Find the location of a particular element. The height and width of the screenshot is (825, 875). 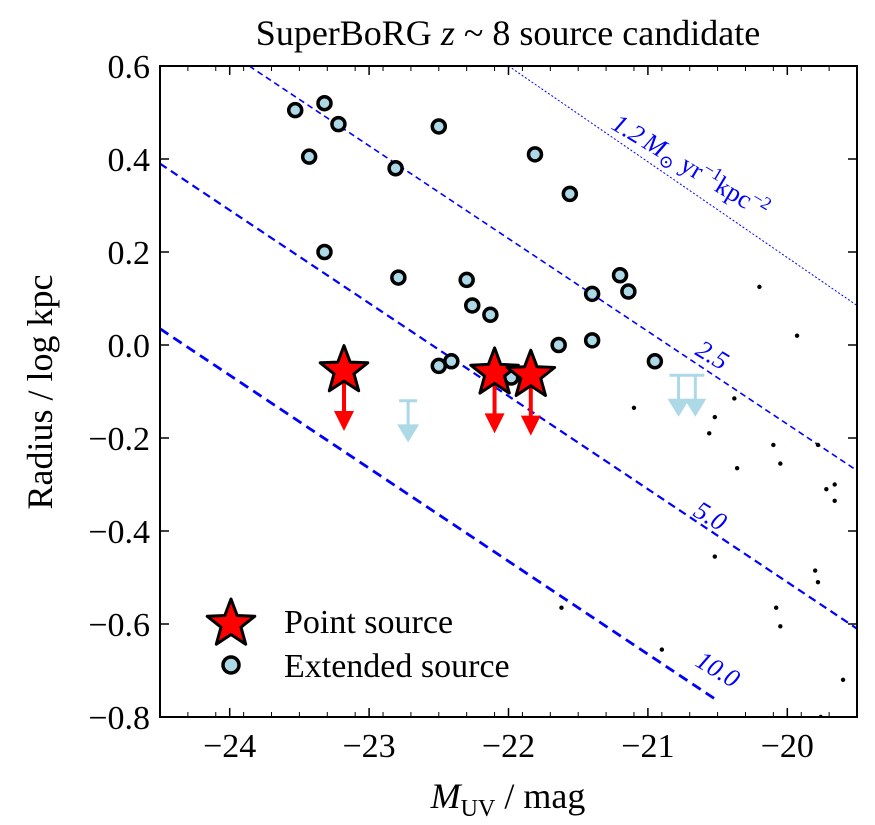

chart-title: SuperBoRG z ~ 8 source candidate is located at coordinates (508, 33).